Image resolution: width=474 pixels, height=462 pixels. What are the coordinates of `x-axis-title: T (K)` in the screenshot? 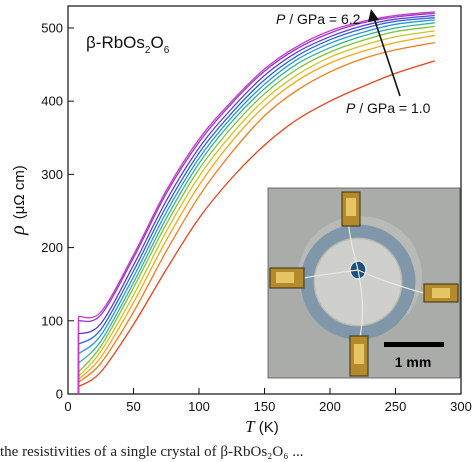 It's located at (262, 426).